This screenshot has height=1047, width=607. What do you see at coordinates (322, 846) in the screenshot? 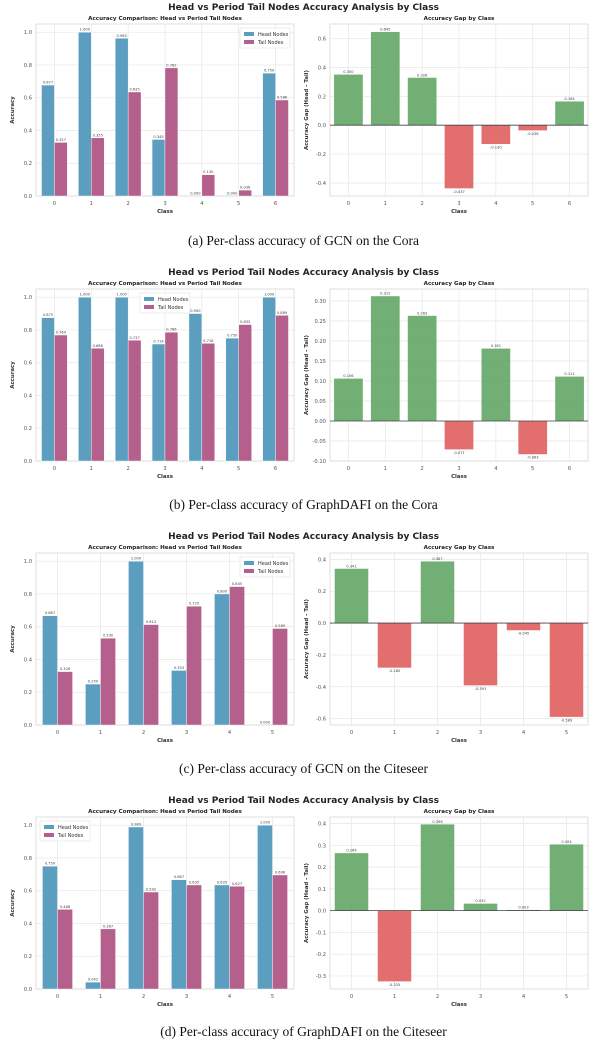
I see `fig-d-right-ytick-label: 0.3` at bounding box center [322, 846].